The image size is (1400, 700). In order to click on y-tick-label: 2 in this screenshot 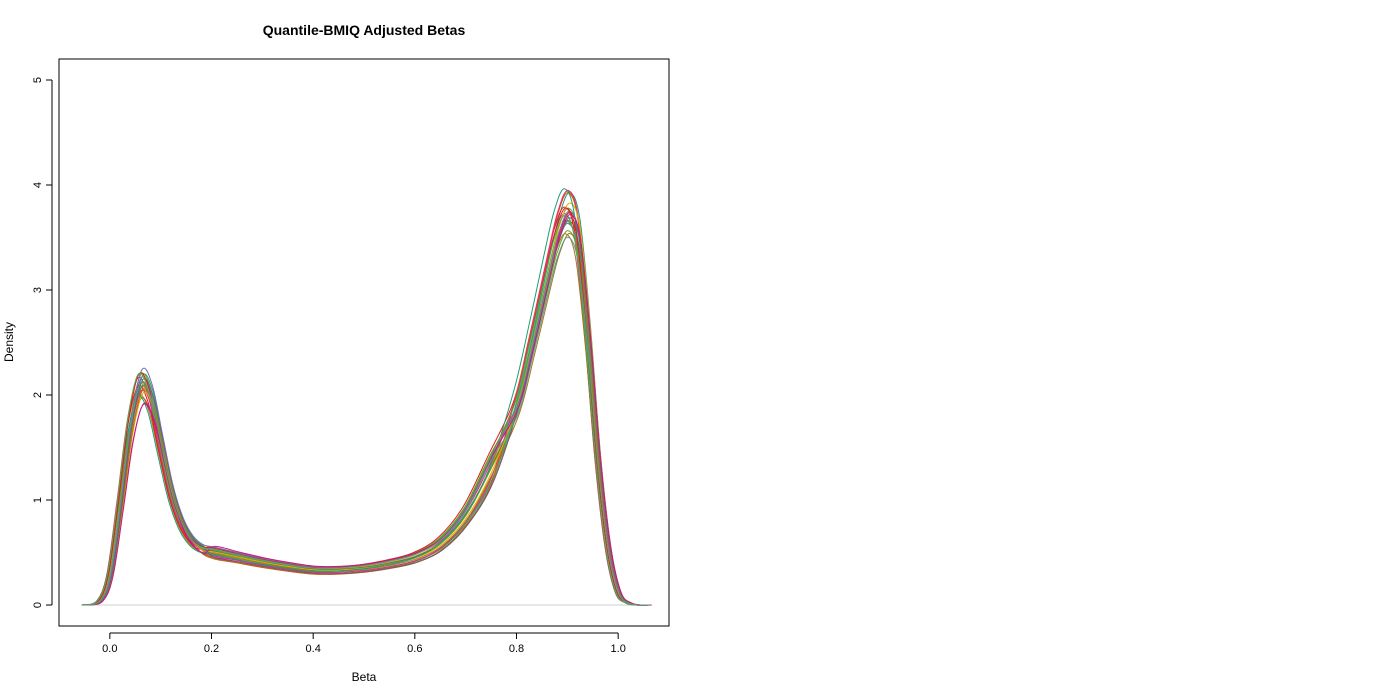, I will do `click(38, 395)`.